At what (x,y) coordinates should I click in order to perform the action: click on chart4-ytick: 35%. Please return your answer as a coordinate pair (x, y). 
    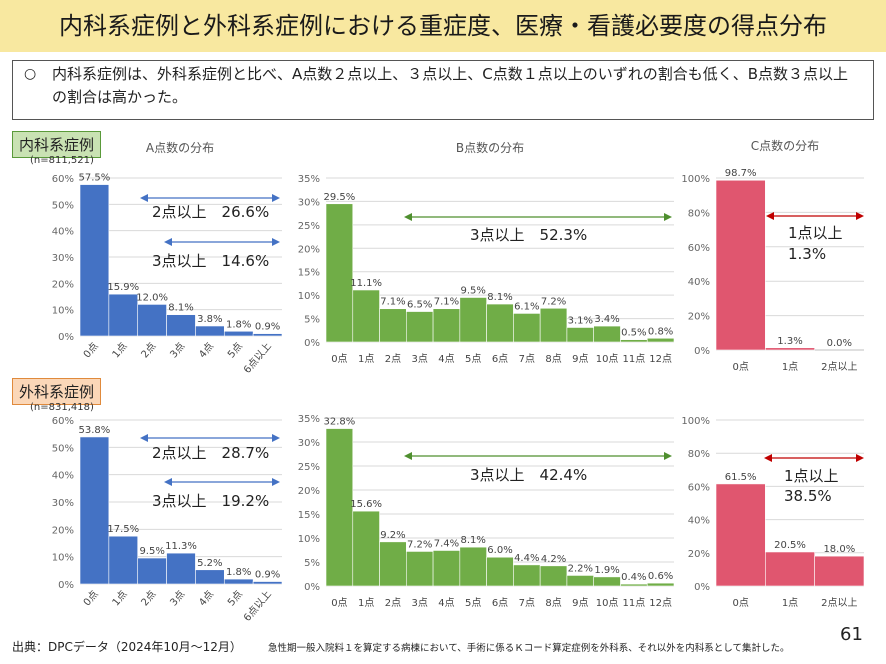
    Looking at the image, I should click on (309, 419).